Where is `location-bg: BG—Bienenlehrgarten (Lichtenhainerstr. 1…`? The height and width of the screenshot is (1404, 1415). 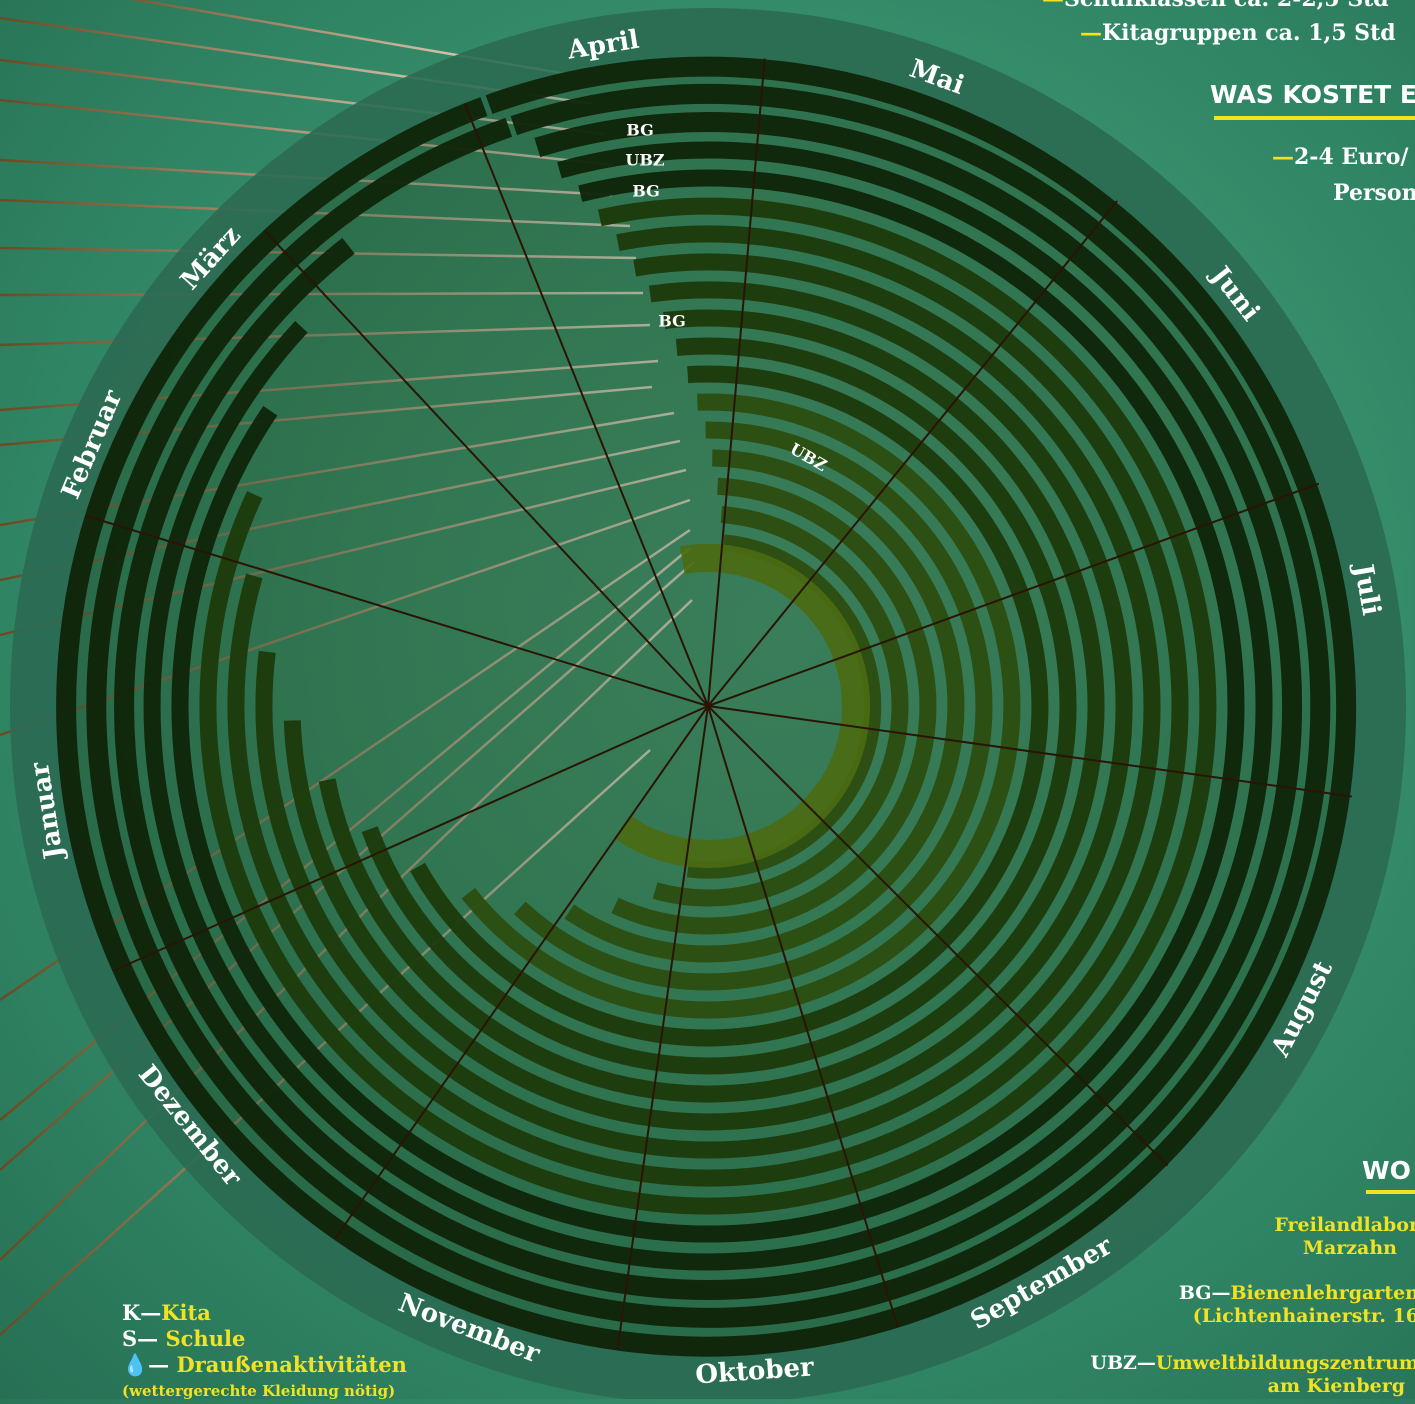
location-bg: BG—Bienenlehrgarten (Lichtenhainerstr. 1… is located at coordinates (1296, 1304).